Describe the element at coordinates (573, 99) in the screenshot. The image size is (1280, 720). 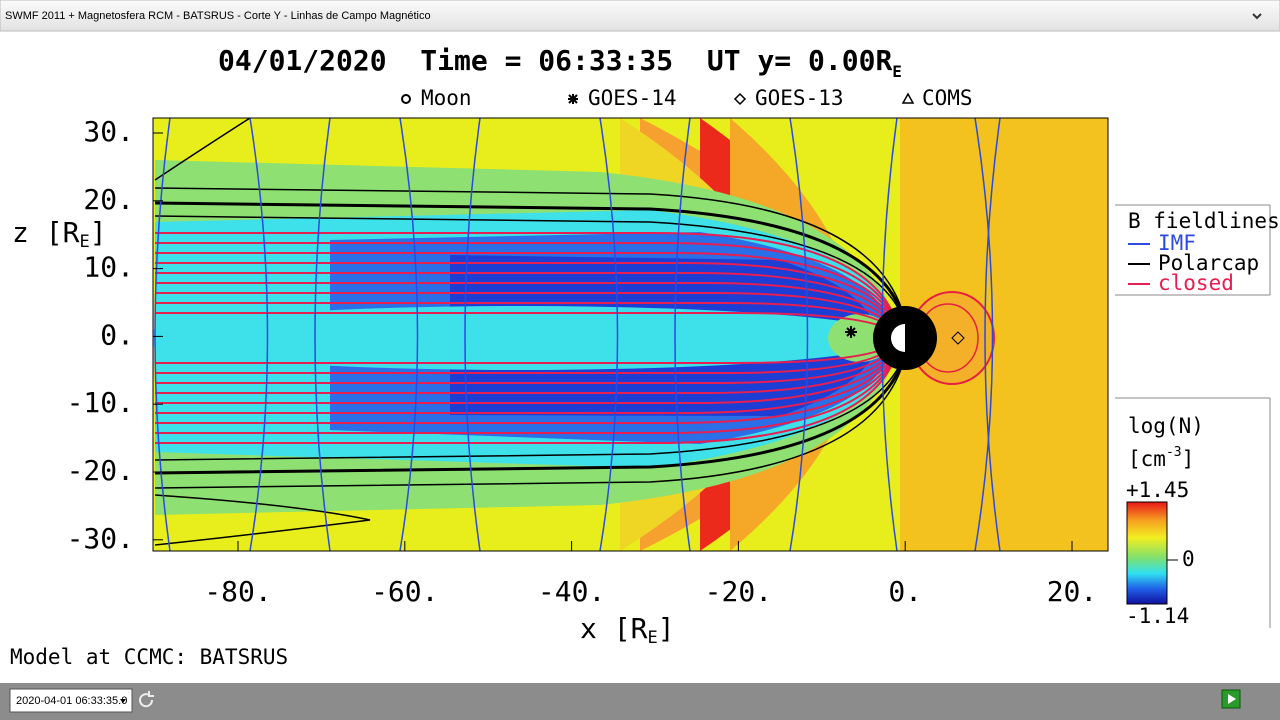
I see `goes14-symbol` at that location.